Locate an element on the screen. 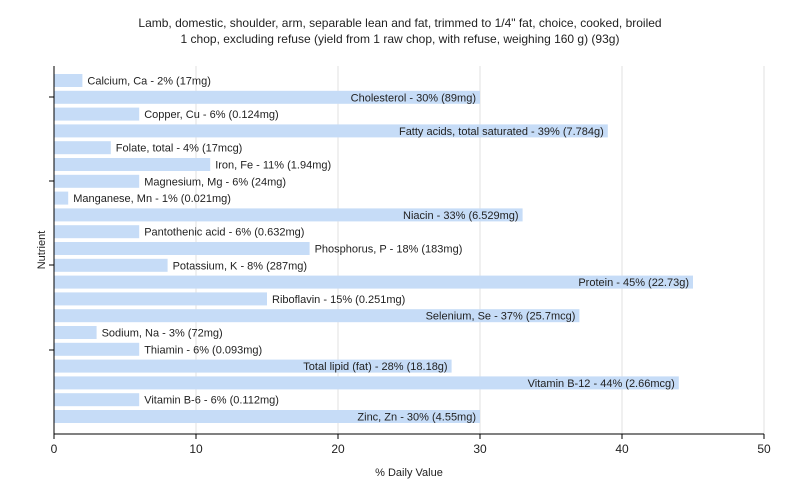 The height and width of the screenshot is (500, 800). bar-label: Vitamin B-6 - 6% (0.112mg) is located at coordinates (211, 401).